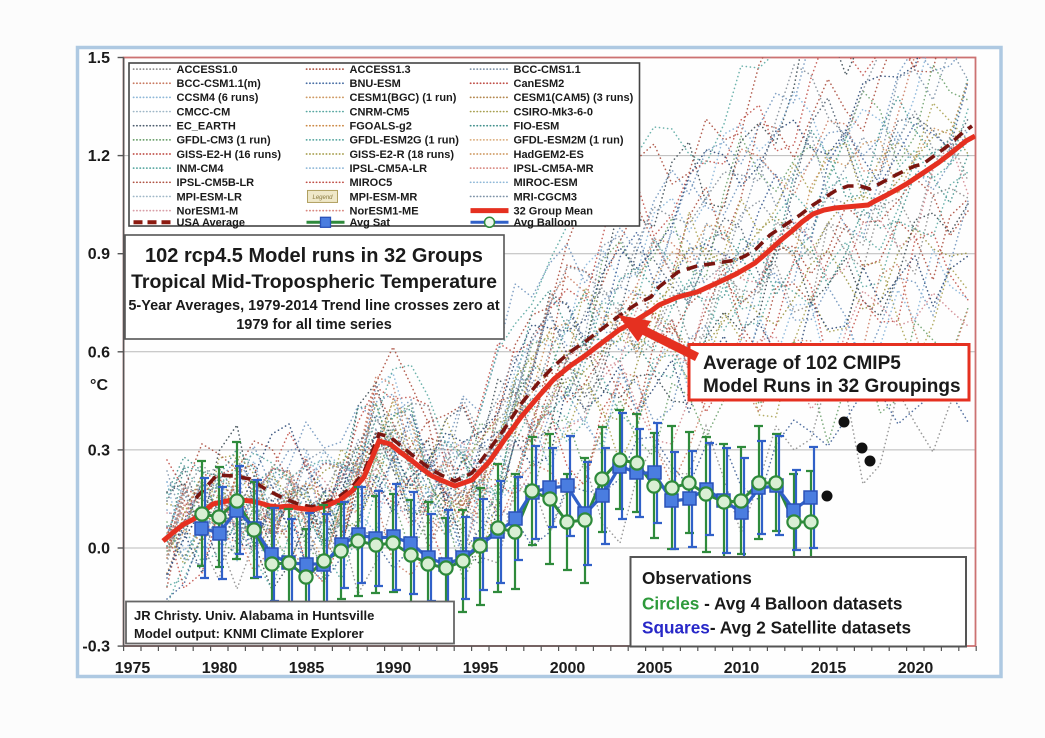 The image size is (1045, 738). What do you see at coordinates (546, 183) in the screenshot?
I see `svg-text: MIROC-ESM` at bounding box center [546, 183].